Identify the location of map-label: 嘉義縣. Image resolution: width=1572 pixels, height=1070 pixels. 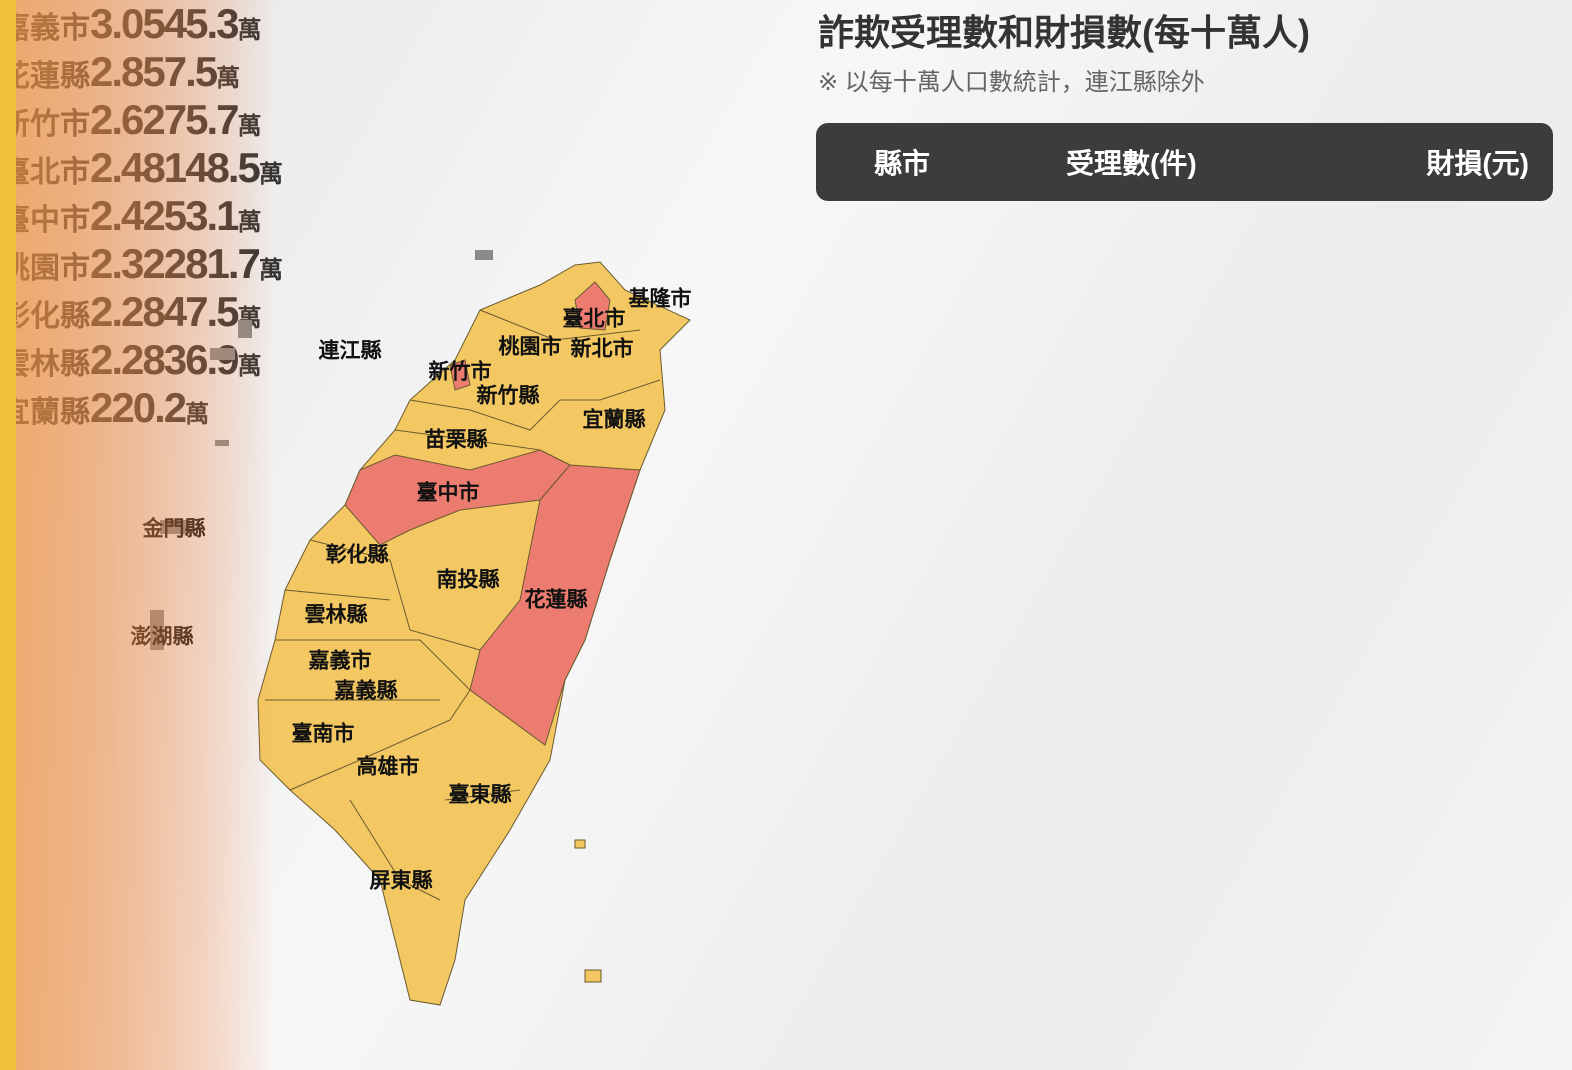
(366, 691).